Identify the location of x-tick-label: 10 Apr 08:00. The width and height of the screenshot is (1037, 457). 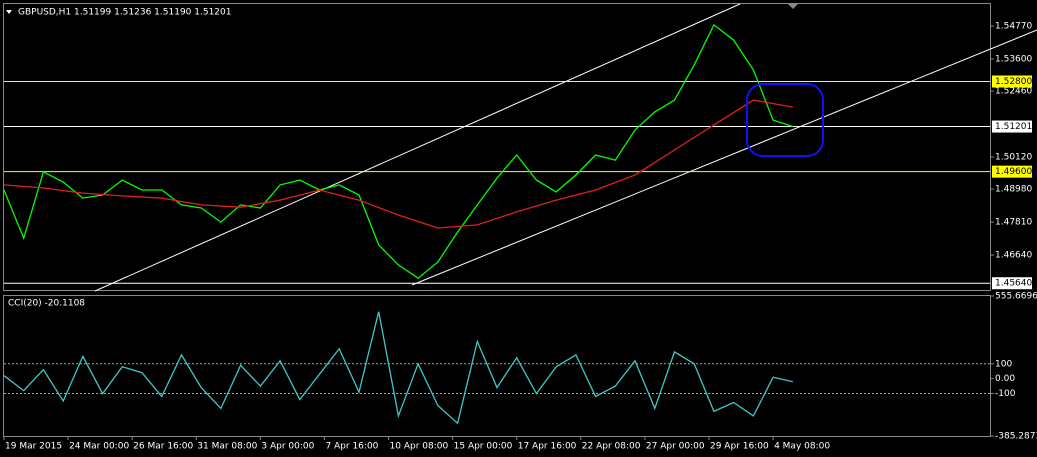
(419, 447).